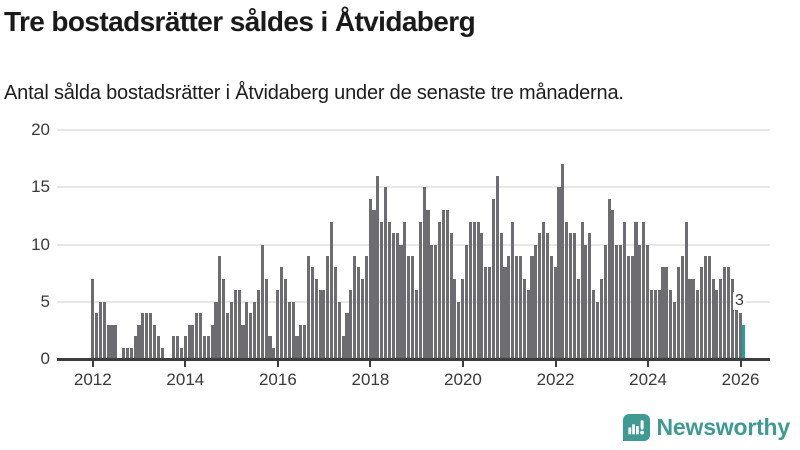 The width and height of the screenshot is (800, 450). What do you see at coordinates (92, 379) in the screenshot?
I see `x-axis-label: 2012` at bounding box center [92, 379].